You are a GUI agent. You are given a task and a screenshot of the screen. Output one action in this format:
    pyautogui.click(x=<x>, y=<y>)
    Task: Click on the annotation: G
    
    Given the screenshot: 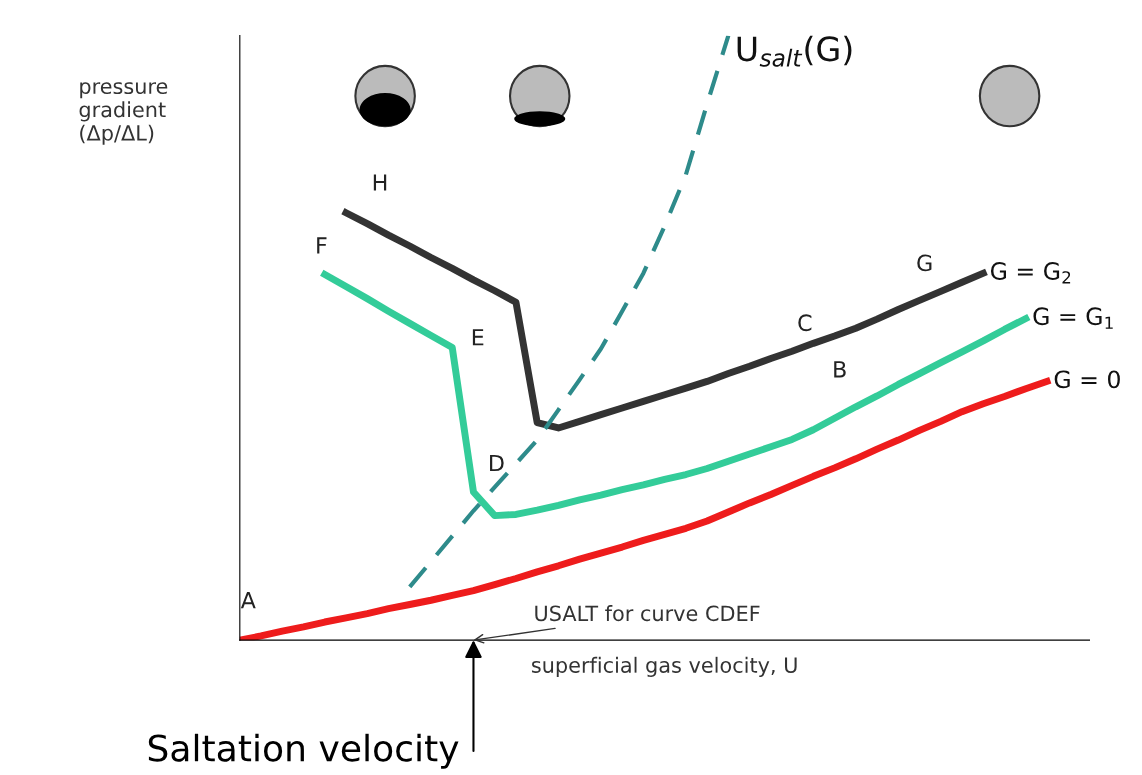 What is the action you would take?
    pyautogui.click(x=924, y=263)
    